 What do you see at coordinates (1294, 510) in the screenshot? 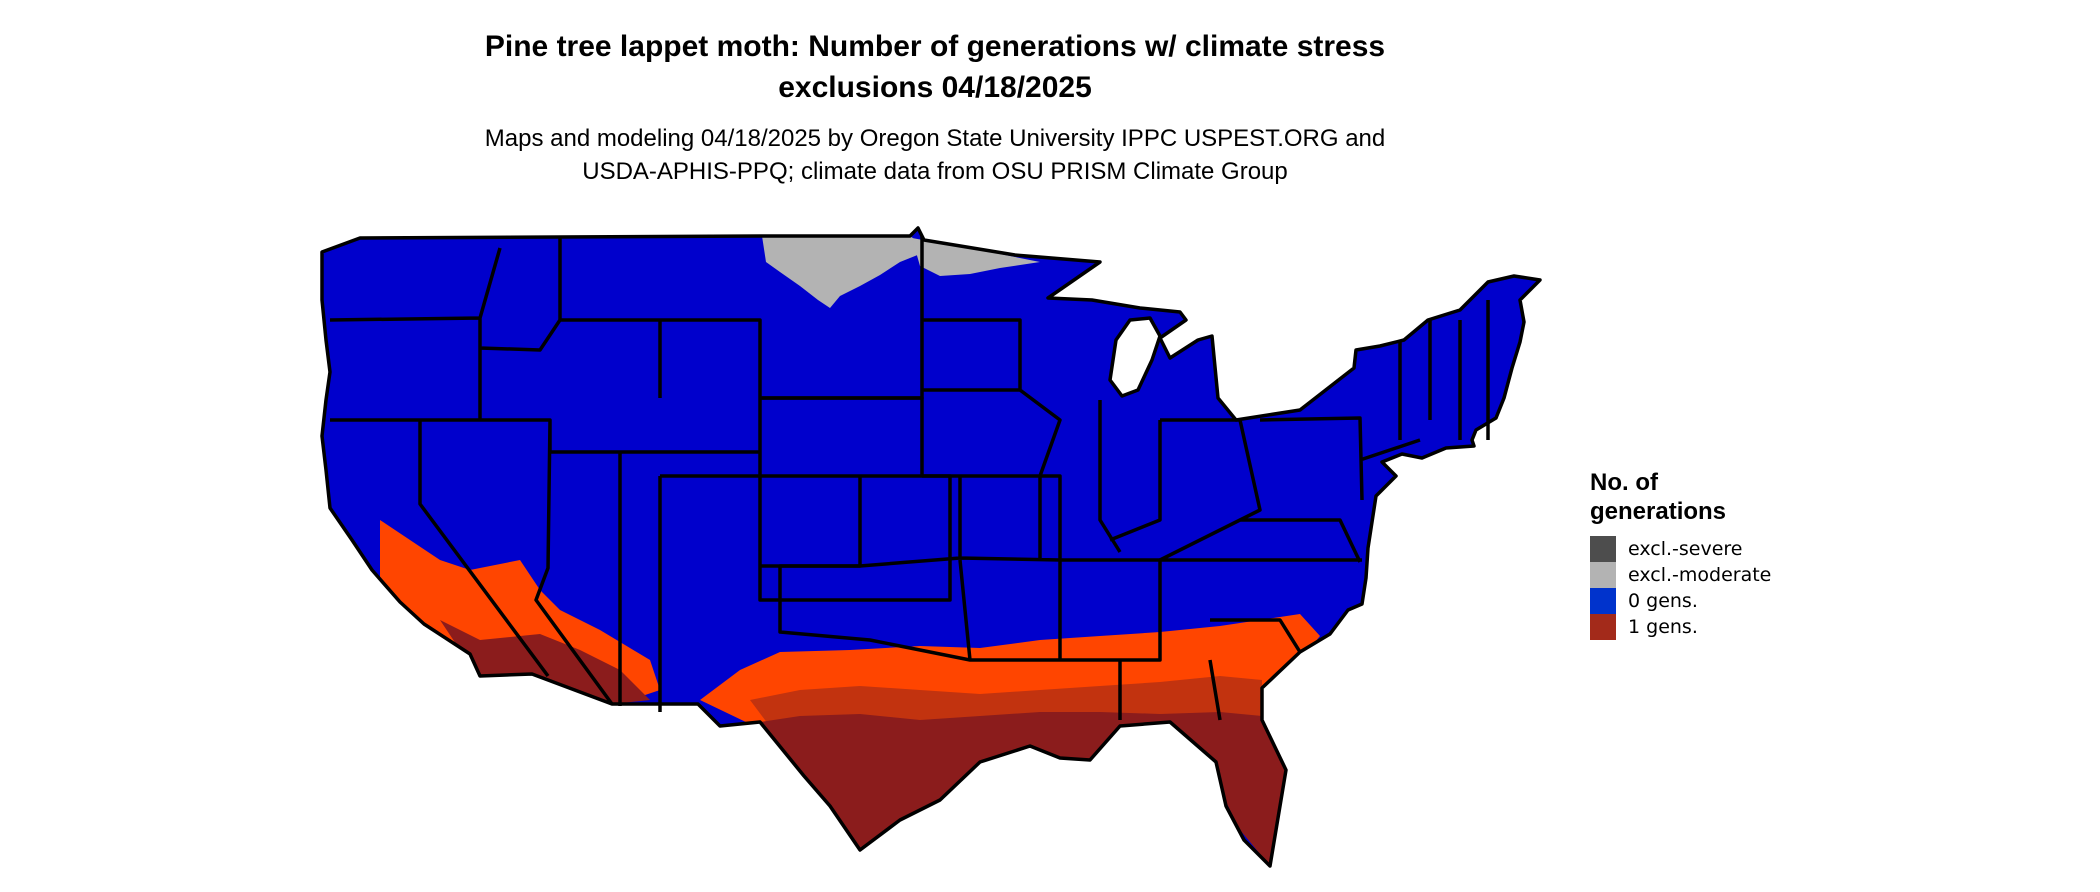
I see `state-borders-east` at bounding box center [1294, 510].